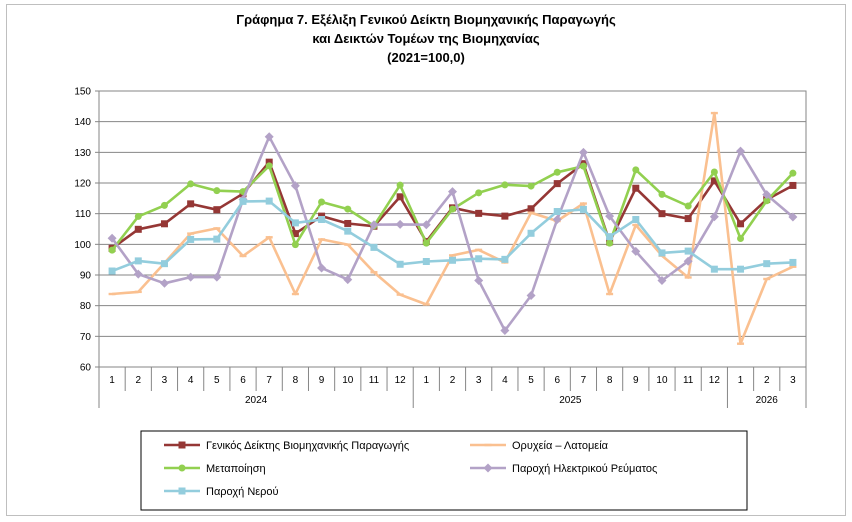 The height and width of the screenshot is (522, 852). Describe the element at coordinates (82, 184) in the screenshot. I see `y-tick-label: 120` at that location.